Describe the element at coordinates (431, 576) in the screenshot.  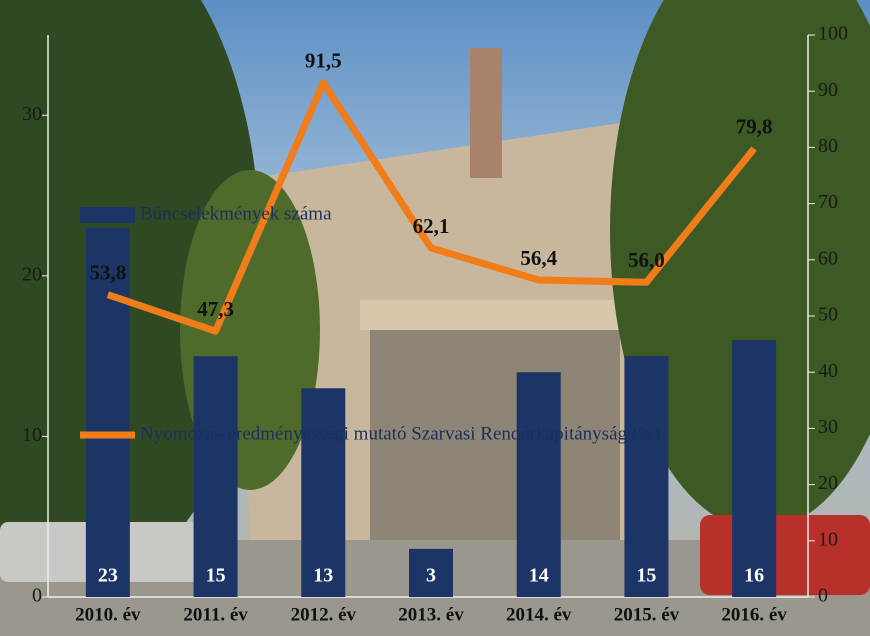
I see `bar-value-label: 3` at that location.